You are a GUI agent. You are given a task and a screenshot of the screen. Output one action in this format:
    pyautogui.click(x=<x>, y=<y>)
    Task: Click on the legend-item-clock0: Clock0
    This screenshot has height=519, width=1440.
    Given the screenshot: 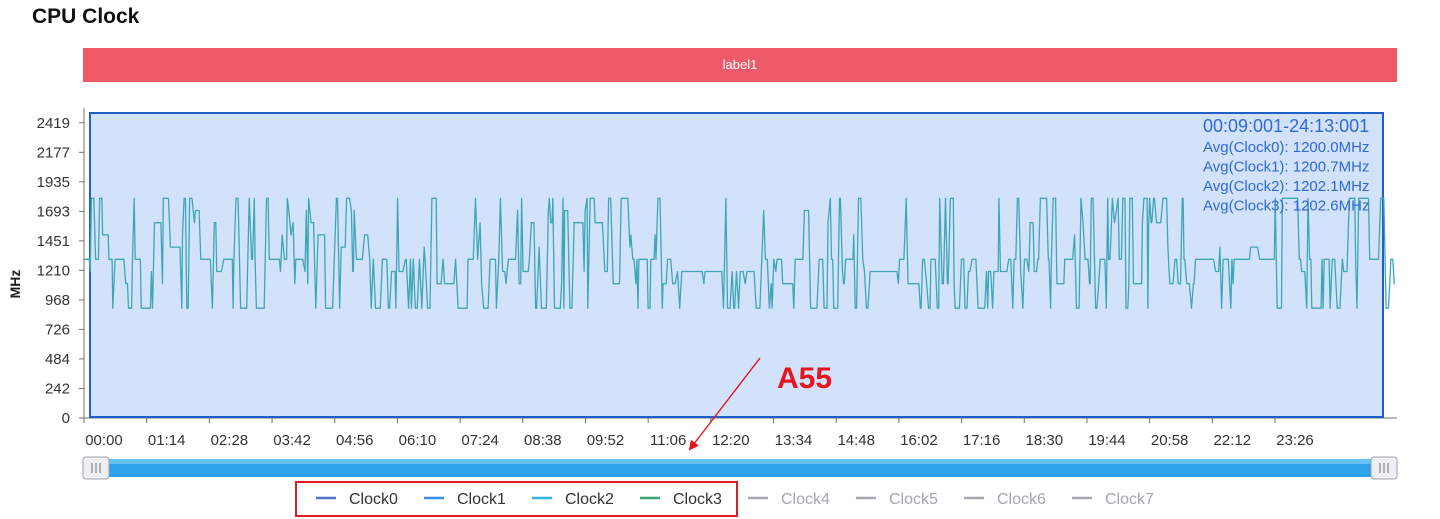 What is the action you would take?
    pyautogui.click(x=357, y=499)
    